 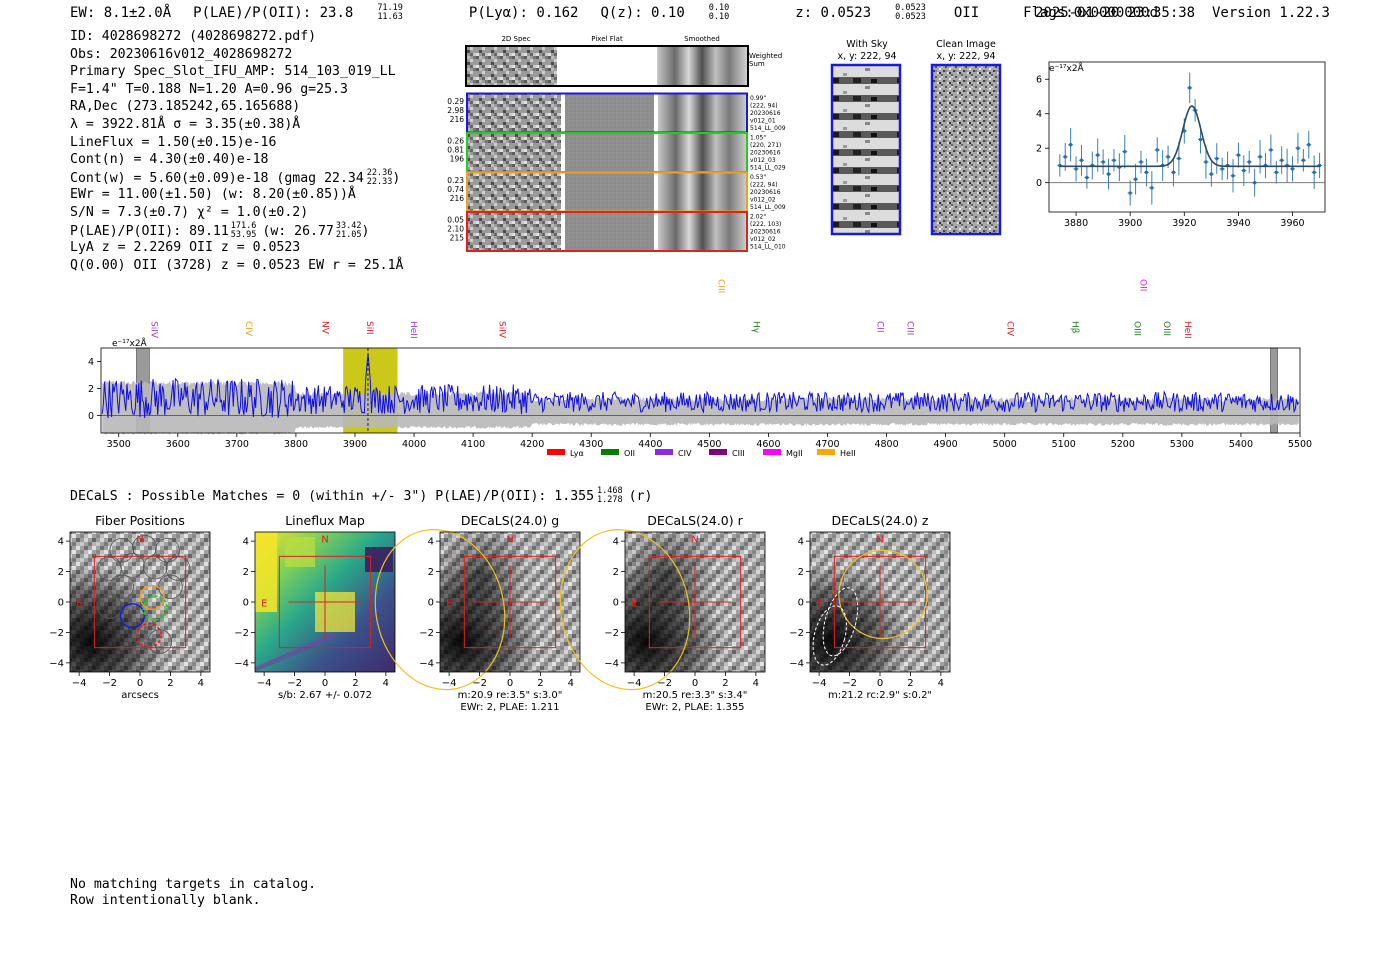 I want to click on panel-ytick-label: −2, so click(x=56, y=633).